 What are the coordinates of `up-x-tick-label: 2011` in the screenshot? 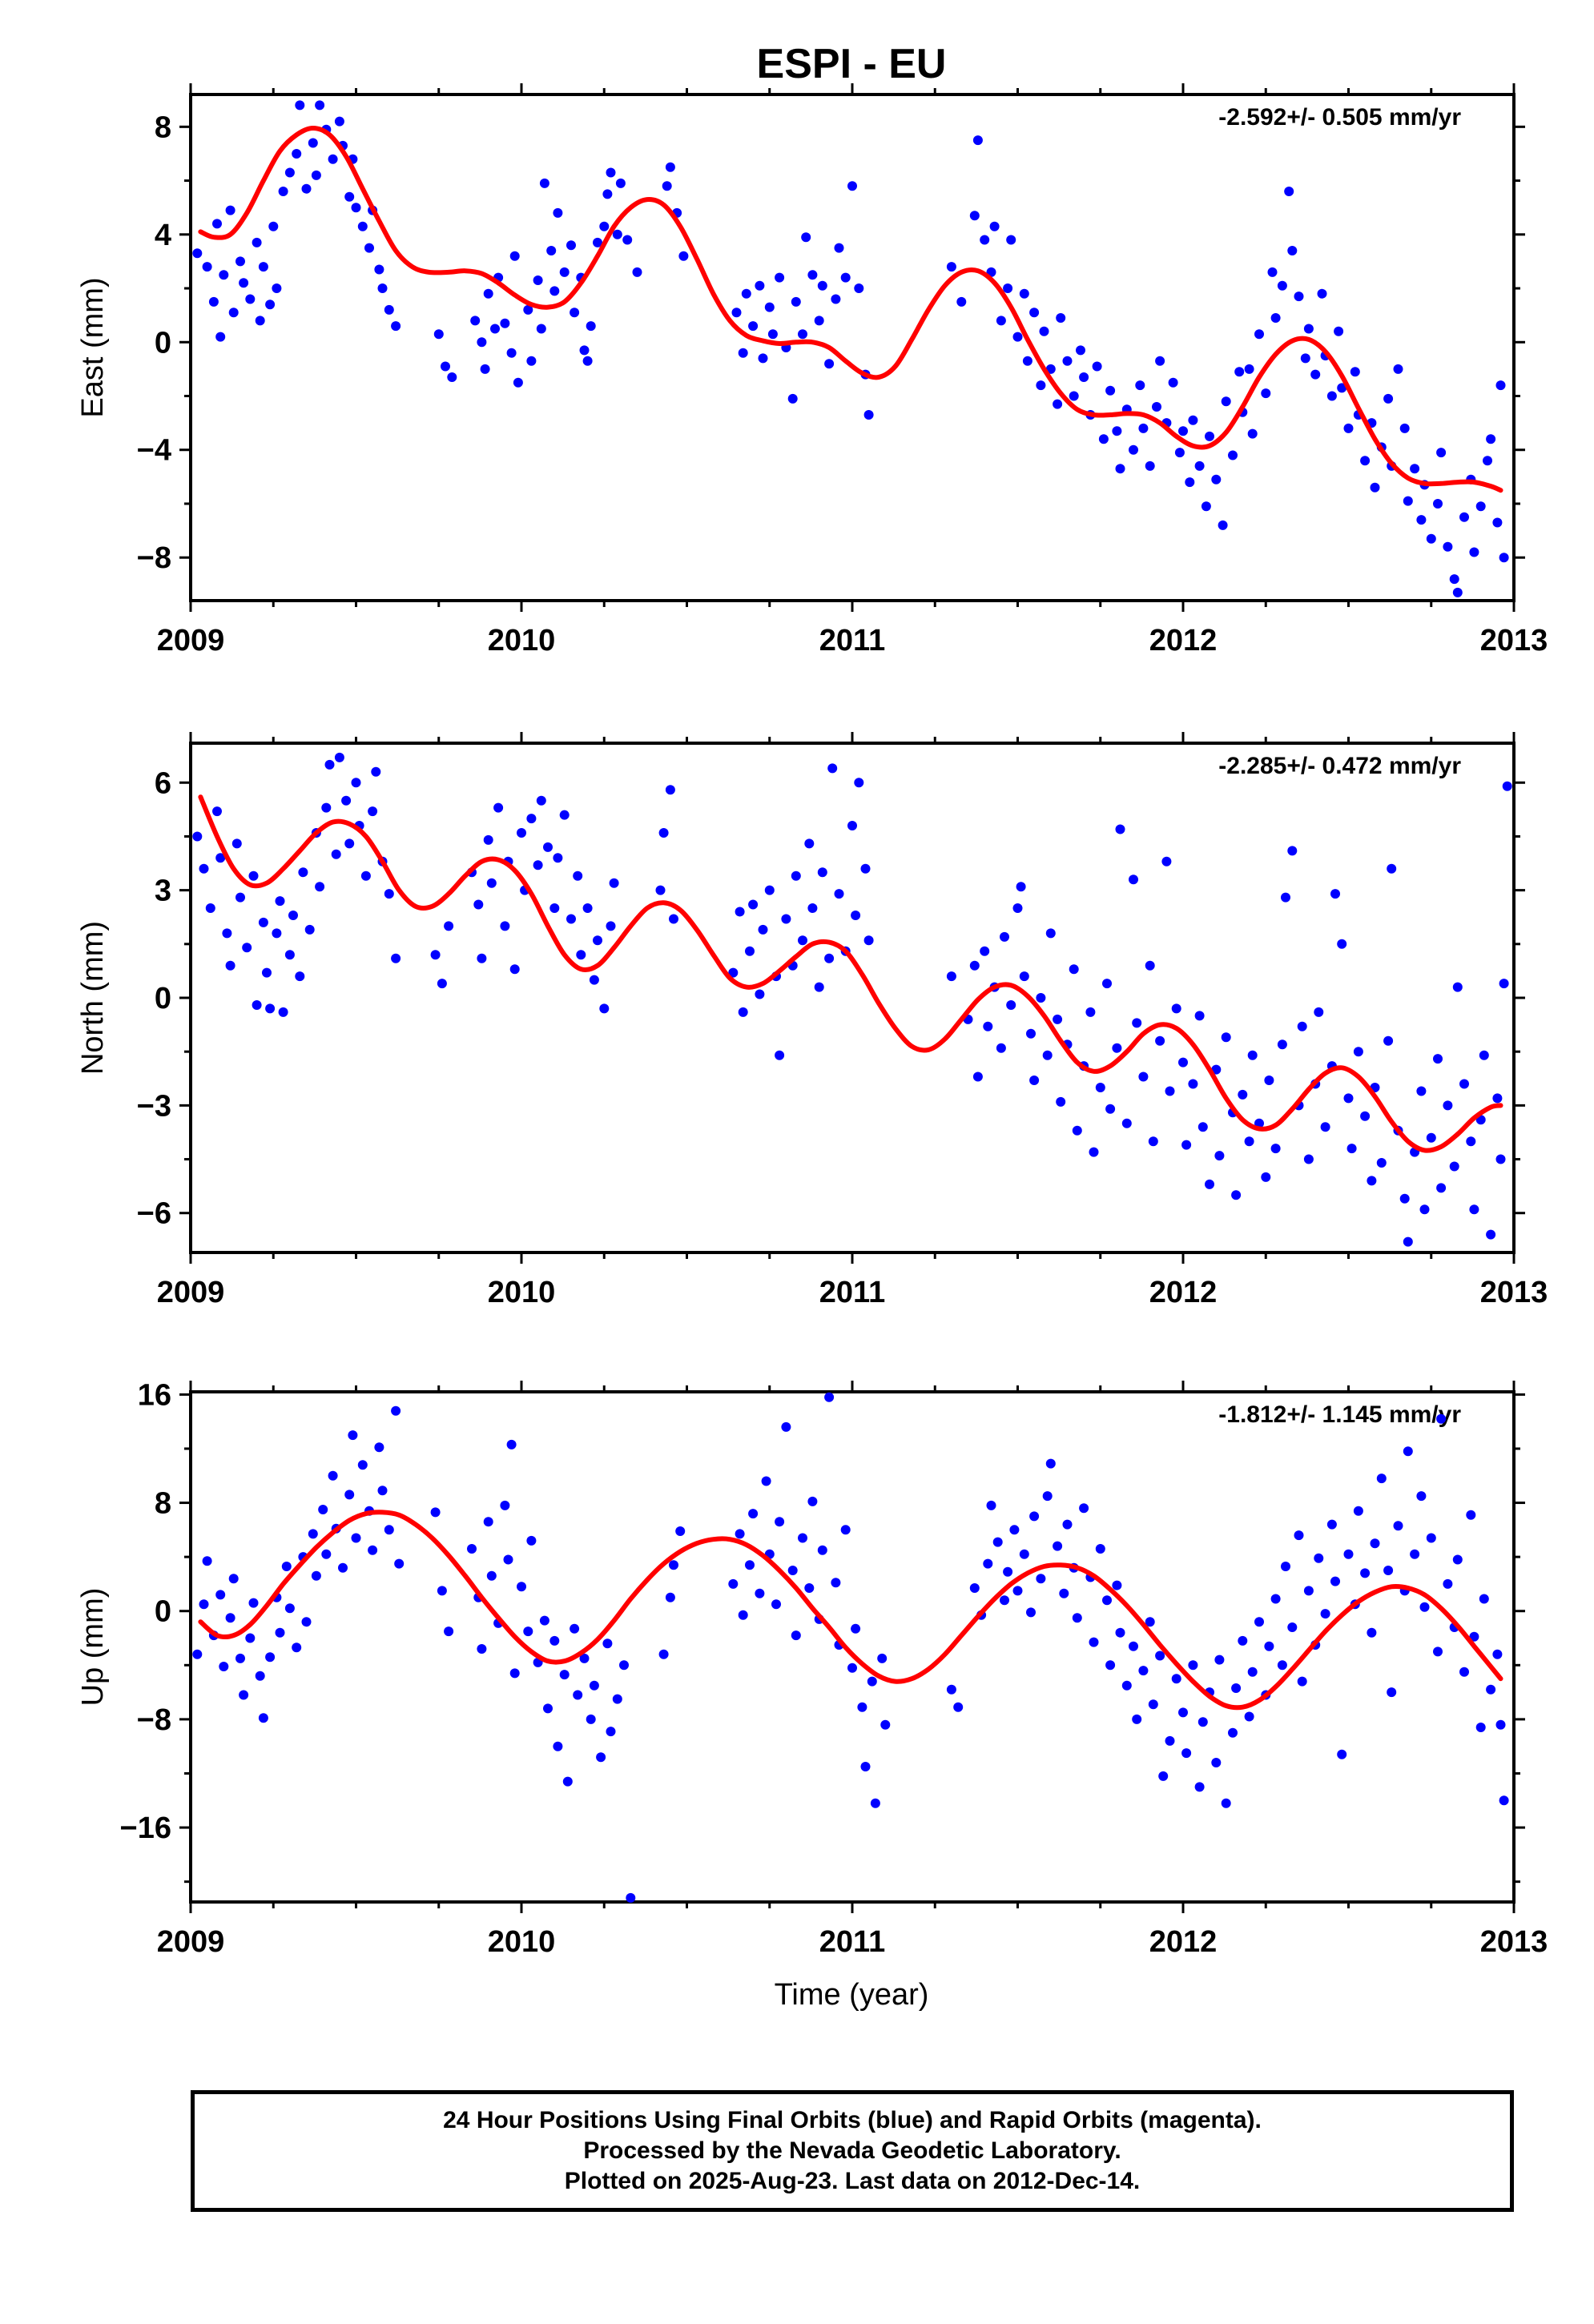 It's located at (852, 1942).